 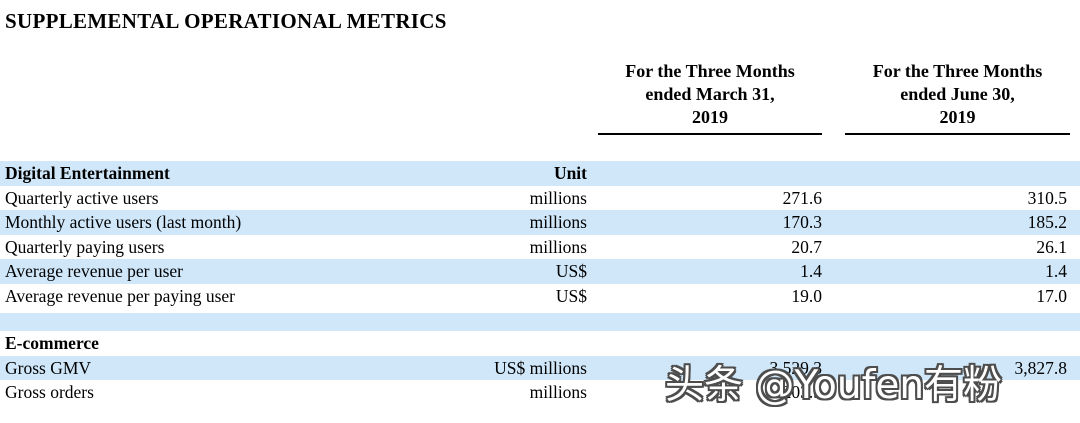 What do you see at coordinates (540, 271) in the screenshot?
I see `table-row: Average revenue per user US$ 1.4 1.4` at bounding box center [540, 271].